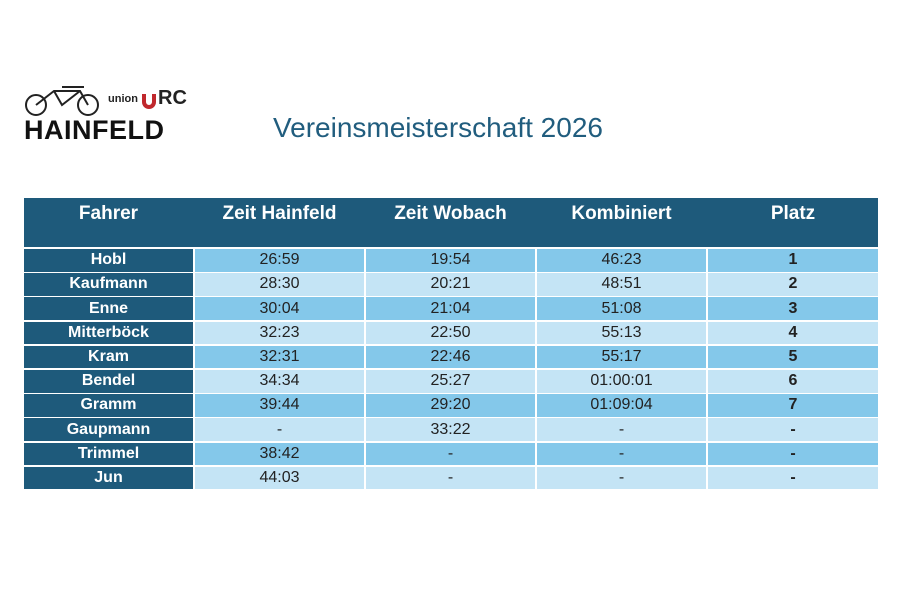 The height and width of the screenshot is (600, 900). Describe the element at coordinates (621, 333) in the screenshot. I see `table-cell: 55:13` at that location.